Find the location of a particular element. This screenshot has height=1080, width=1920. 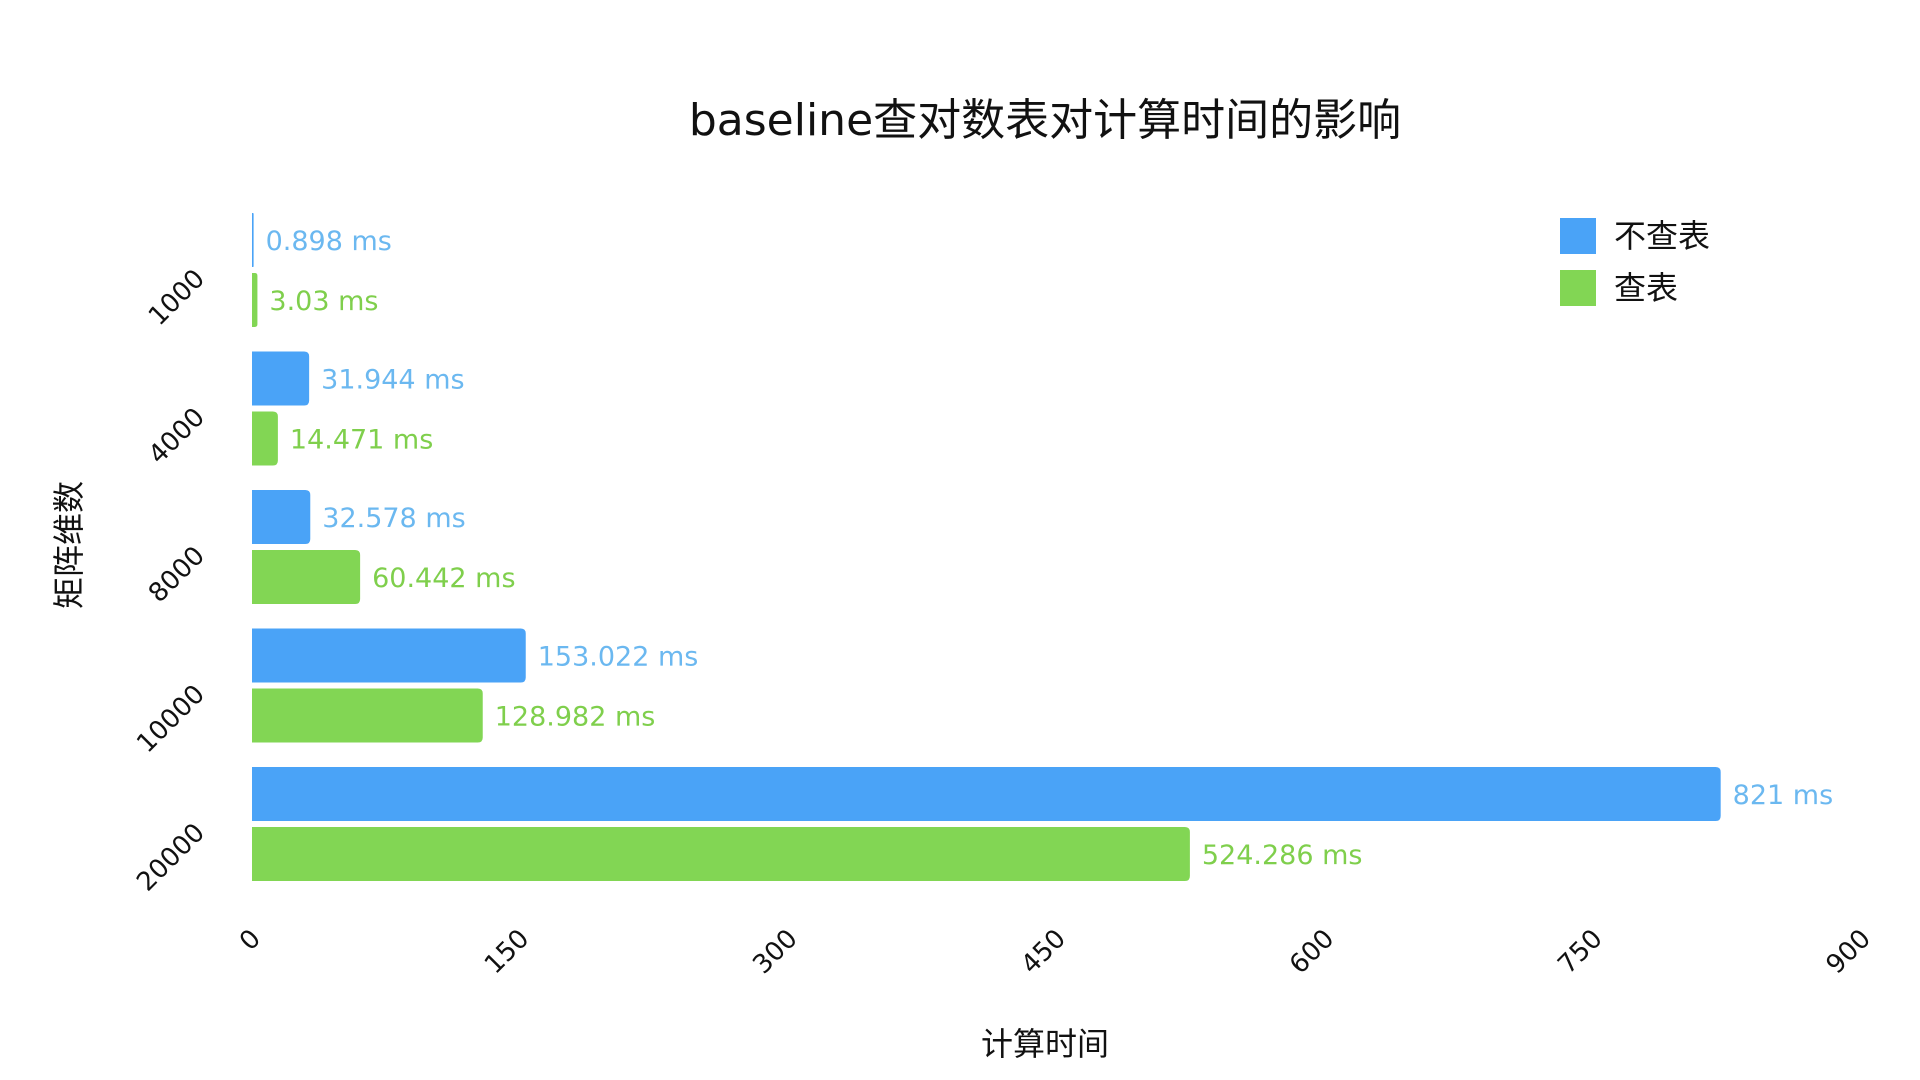

data-label-查表-1000: 3.03 ms is located at coordinates (323, 301).